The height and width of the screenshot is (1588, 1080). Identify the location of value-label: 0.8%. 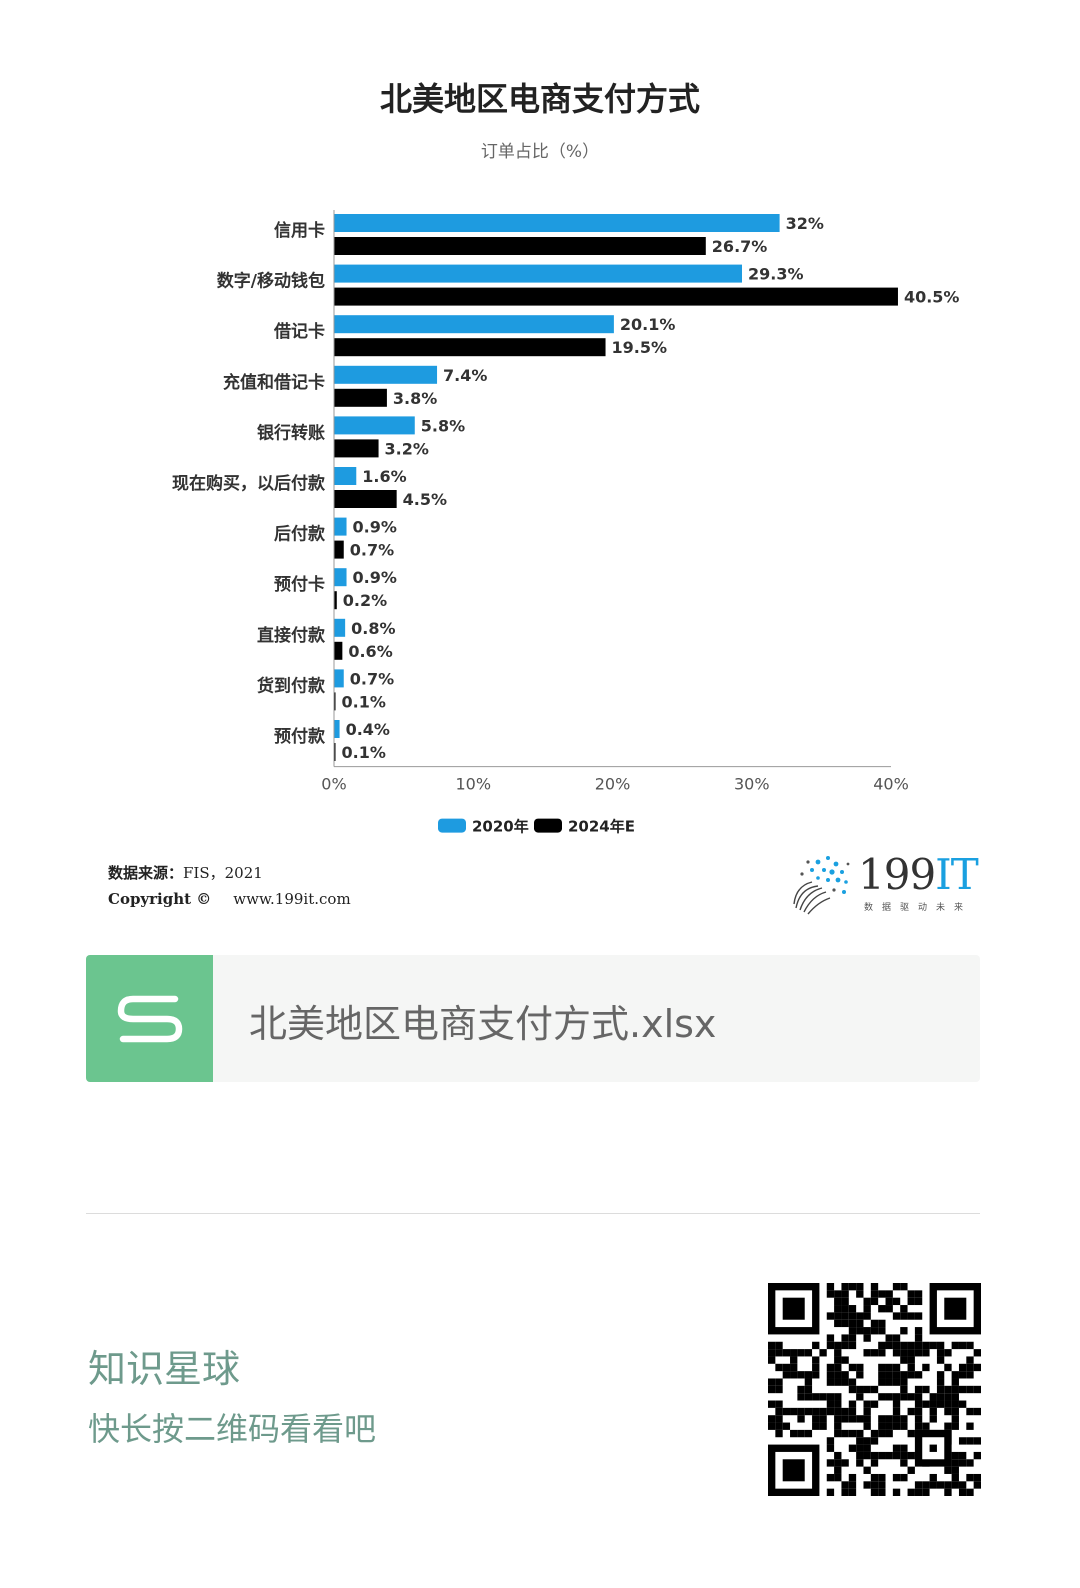
(373, 628).